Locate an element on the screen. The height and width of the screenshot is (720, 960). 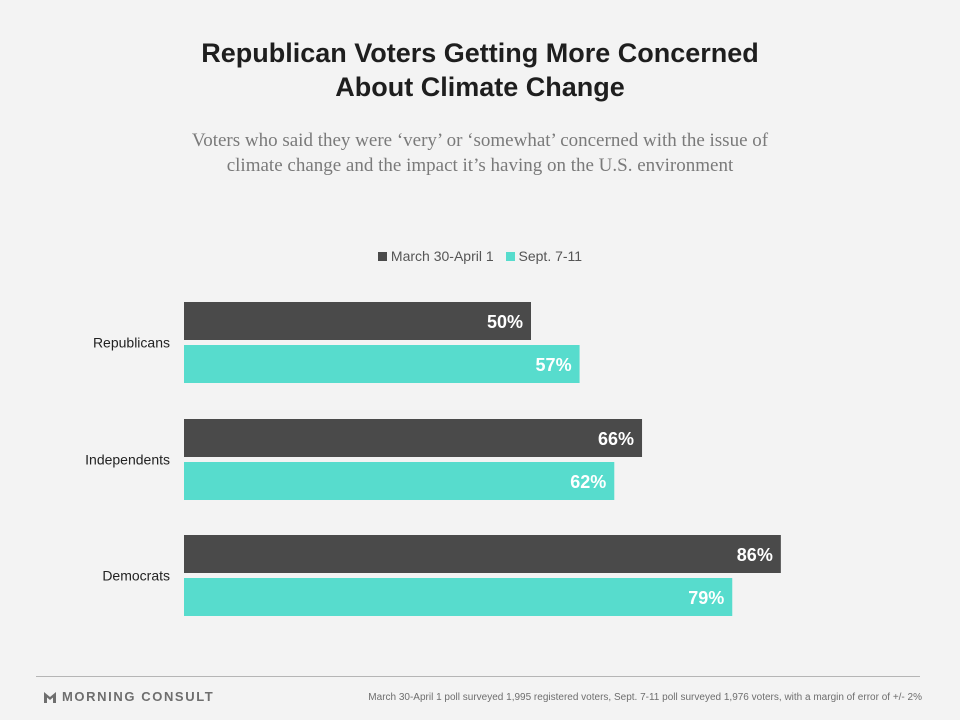
bar-independents-march is located at coordinates (413, 438).